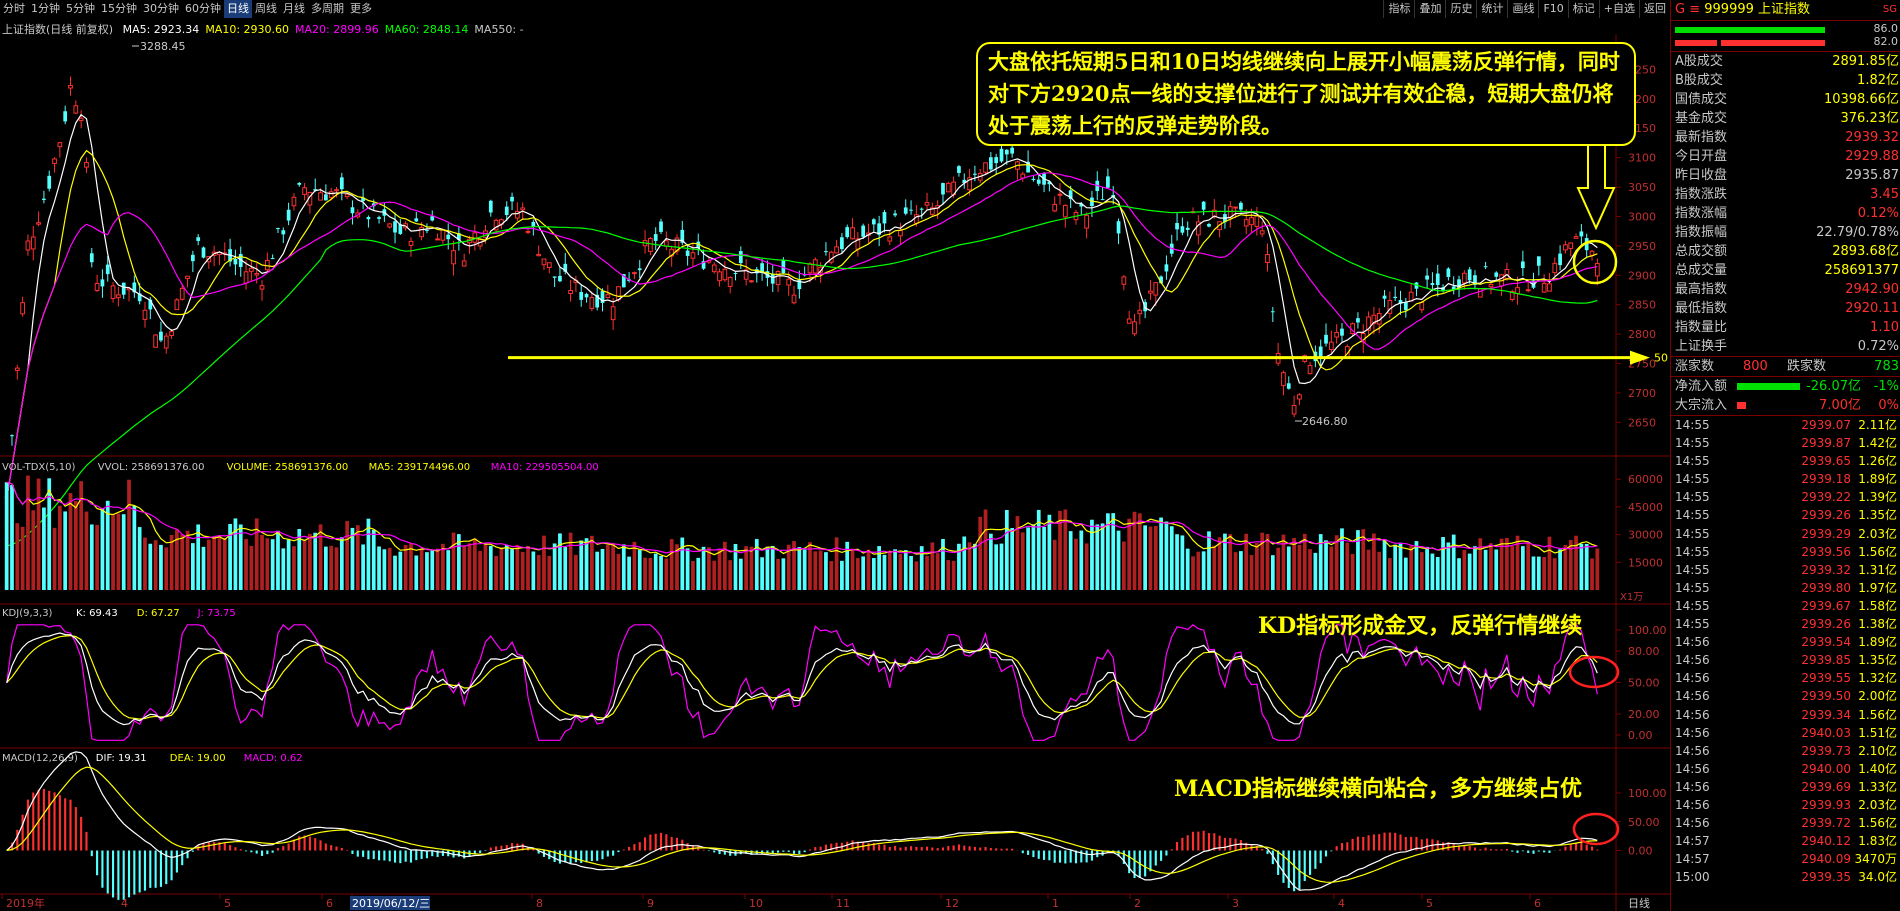  Describe the element at coordinates (1729, 9) in the screenshot. I see `quote-code: 999999` at that location.